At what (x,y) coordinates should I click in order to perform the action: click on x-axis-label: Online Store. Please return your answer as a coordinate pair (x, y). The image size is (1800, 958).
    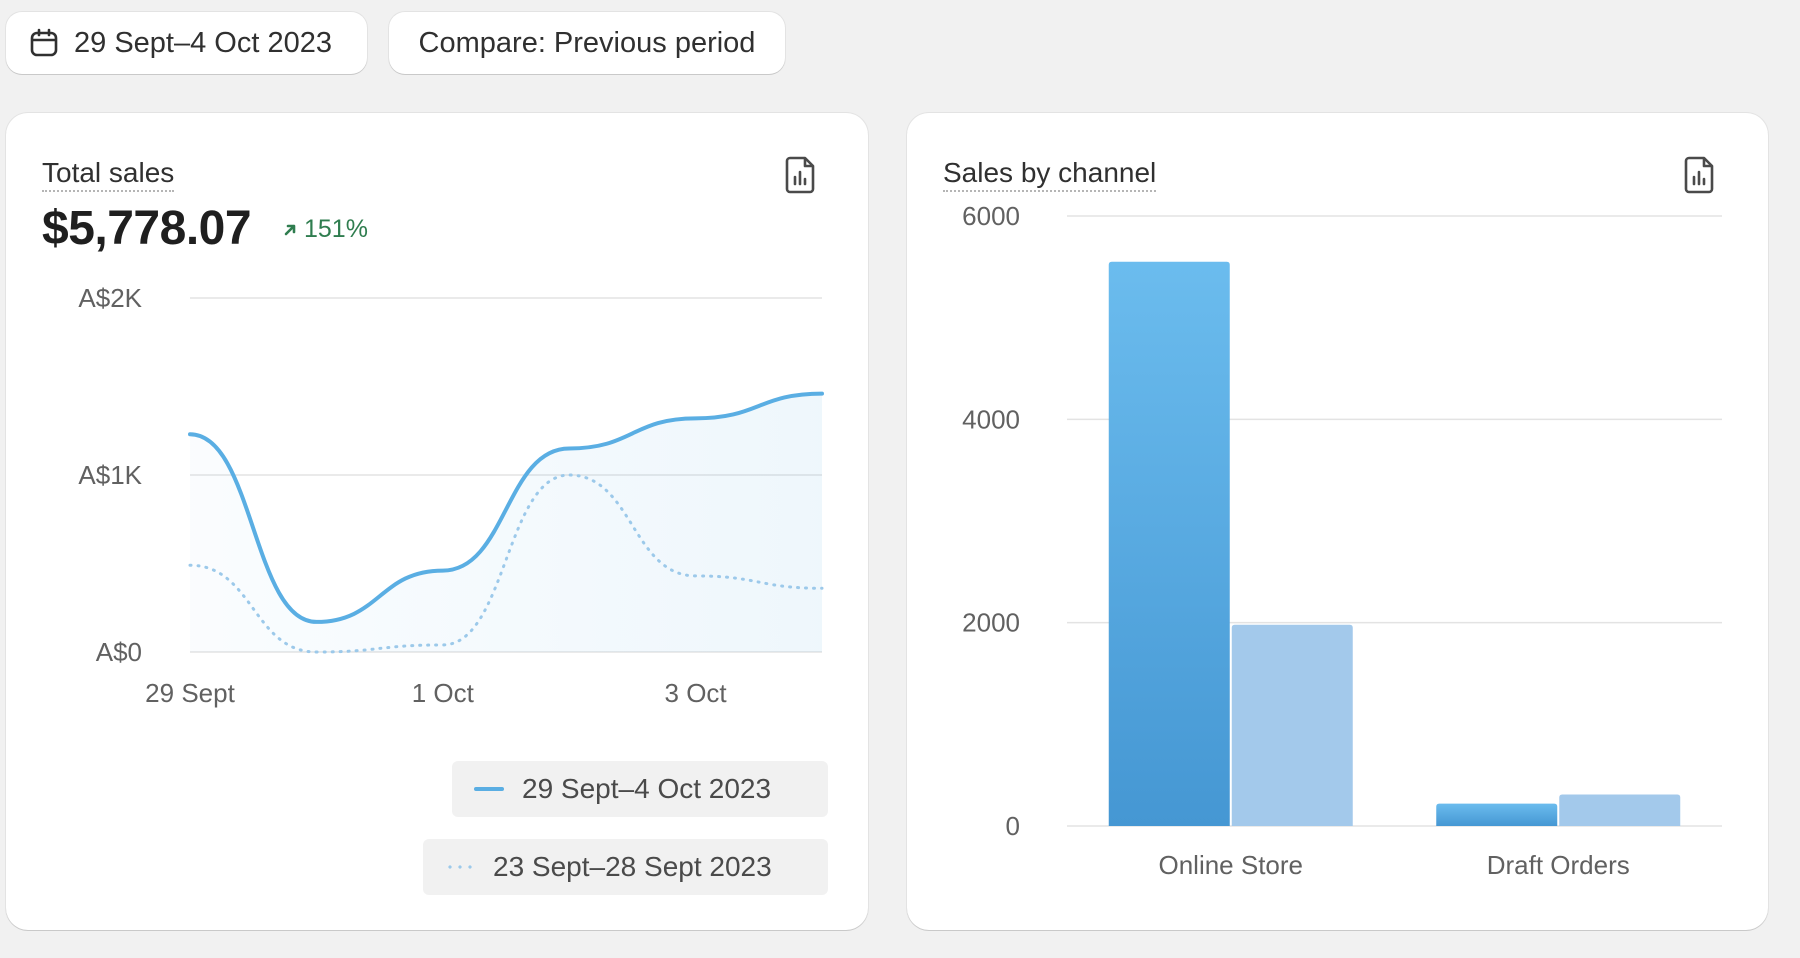
    Looking at the image, I should click on (1230, 865).